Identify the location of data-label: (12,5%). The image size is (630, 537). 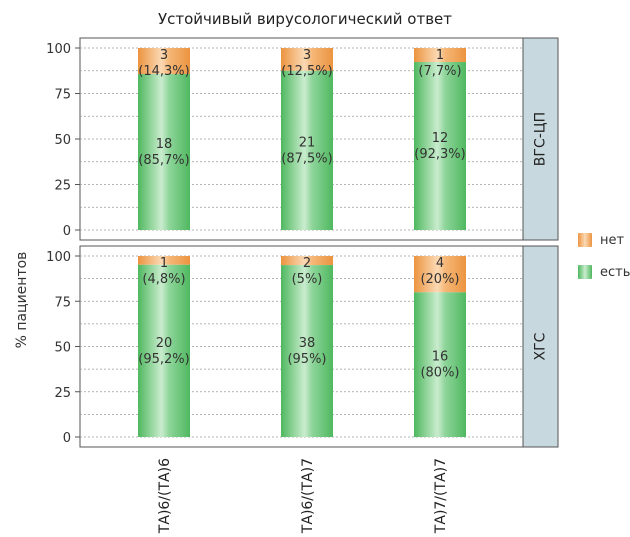
(306, 71).